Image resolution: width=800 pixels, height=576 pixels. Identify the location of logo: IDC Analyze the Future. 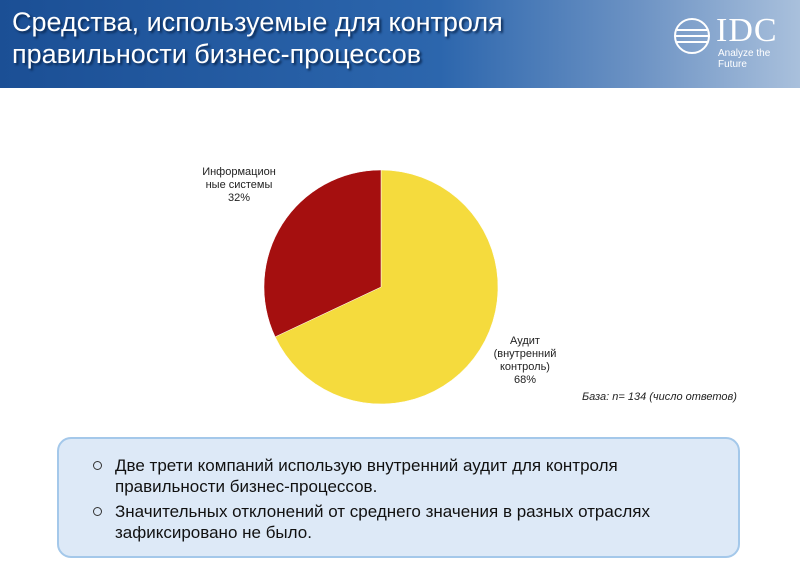
(736, 42).